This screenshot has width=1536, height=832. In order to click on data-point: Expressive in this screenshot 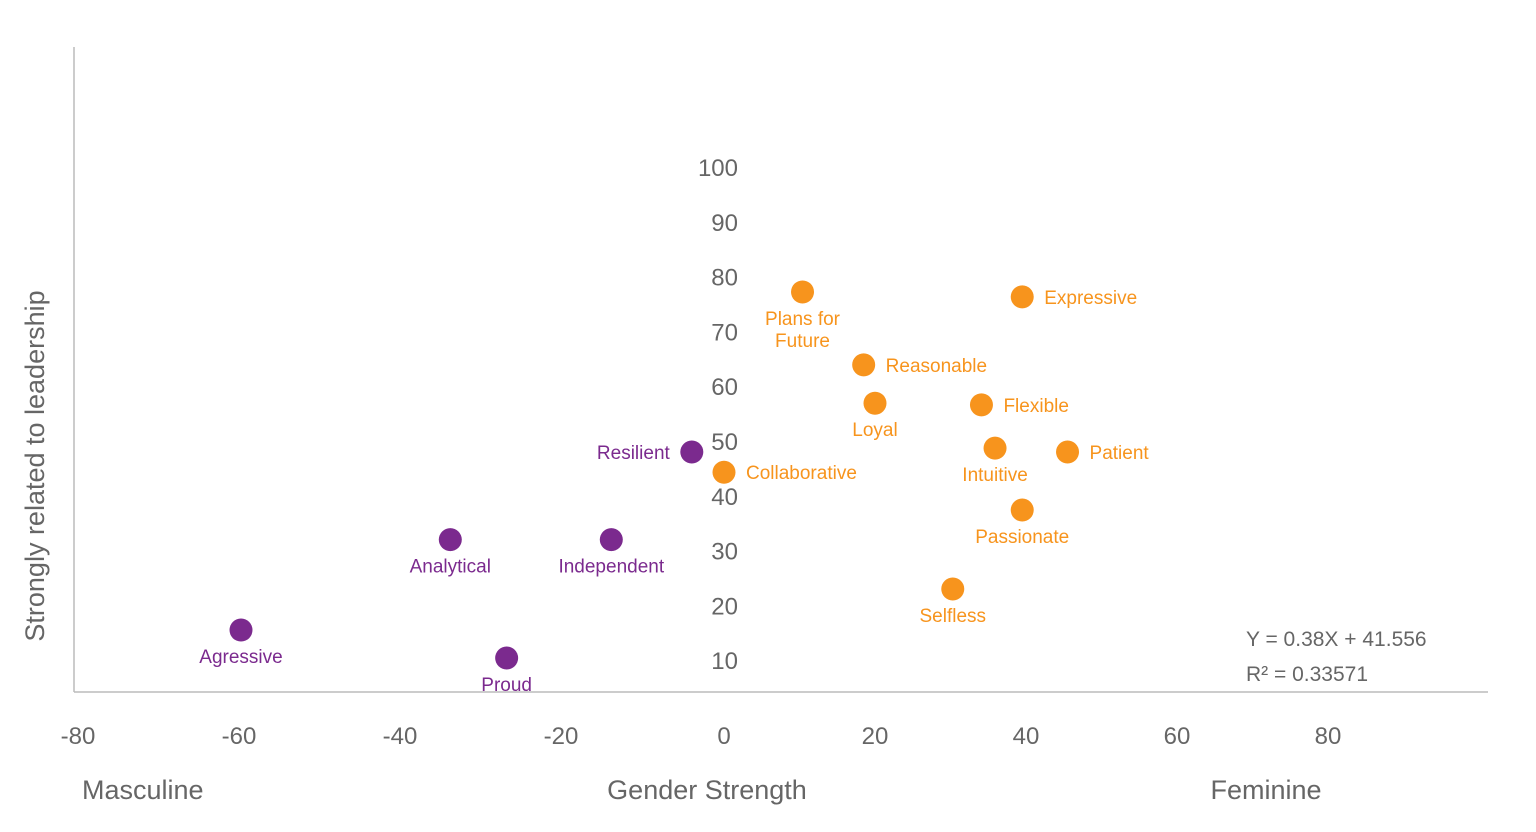, I will do `click(1073, 297)`.